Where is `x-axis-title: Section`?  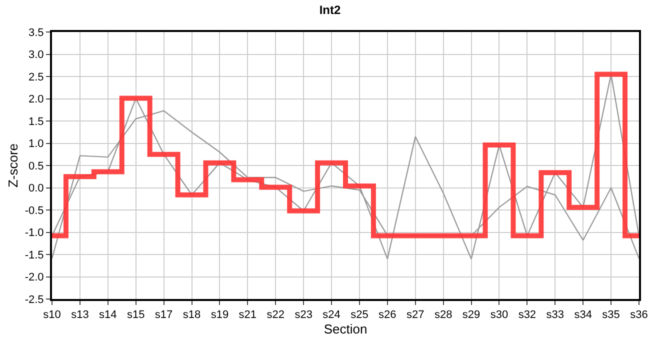
x-axis-title: Section is located at coordinates (346, 328).